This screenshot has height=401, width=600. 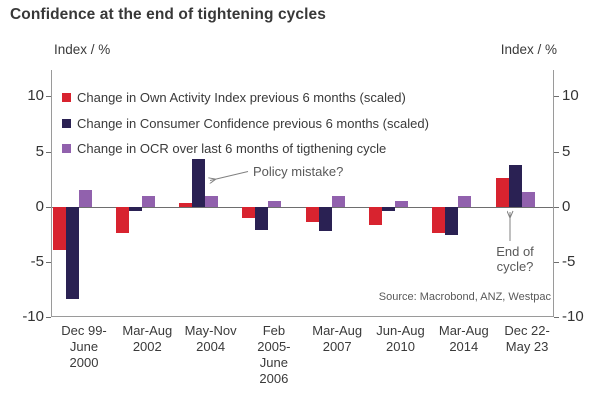 I want to click on y-axis-unit-left: Index / %, so click(x=82, y=49).